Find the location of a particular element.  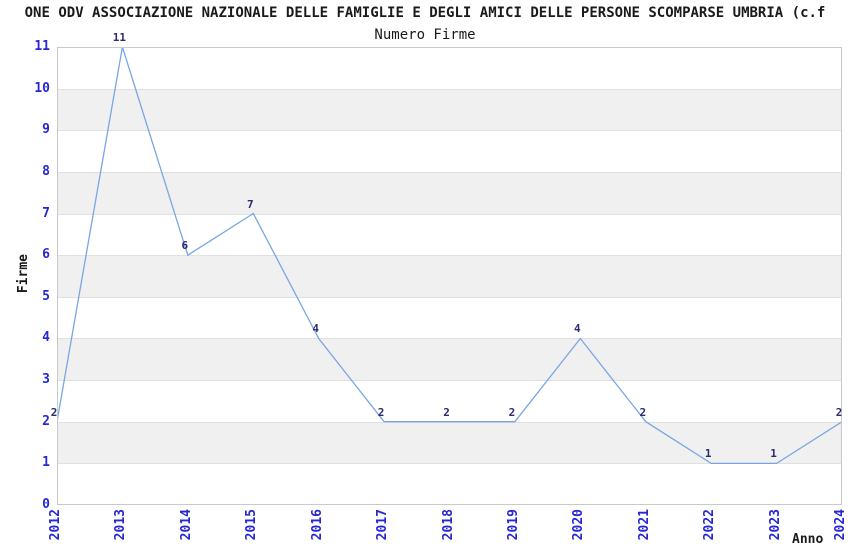

y-tick-label: 10 is located at coordinates (42, 88).